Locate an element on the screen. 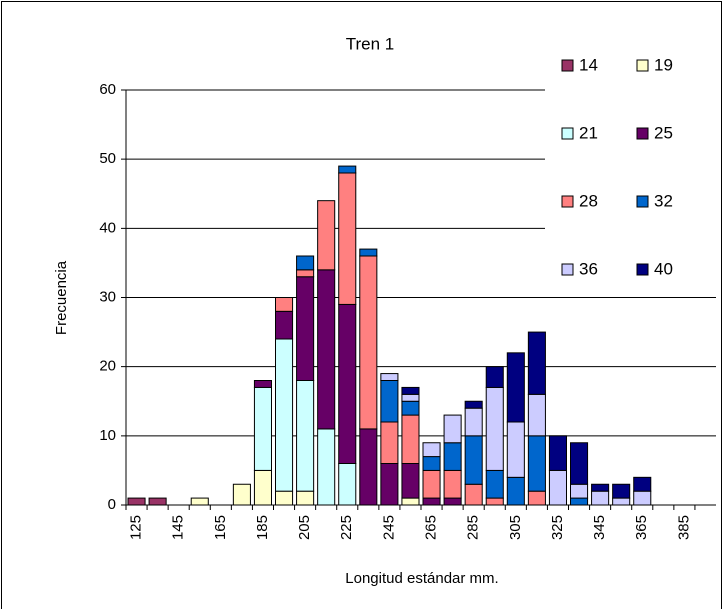 The height and width of the screenshot is (614, 723). y-tick-label: 10 is located at coordinates (107, 435).